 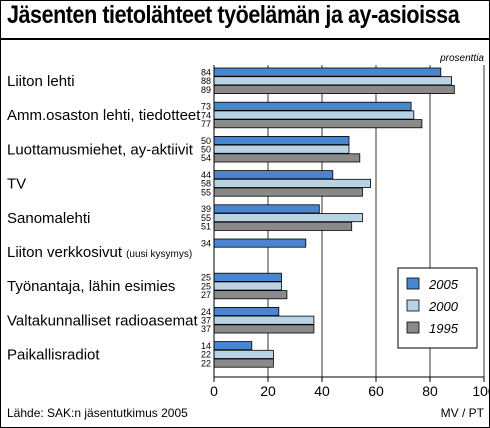 What do you see at coordinates (206, 81) in the screenshot?
I see `value-label: 88` at bounding box center [206, 81].